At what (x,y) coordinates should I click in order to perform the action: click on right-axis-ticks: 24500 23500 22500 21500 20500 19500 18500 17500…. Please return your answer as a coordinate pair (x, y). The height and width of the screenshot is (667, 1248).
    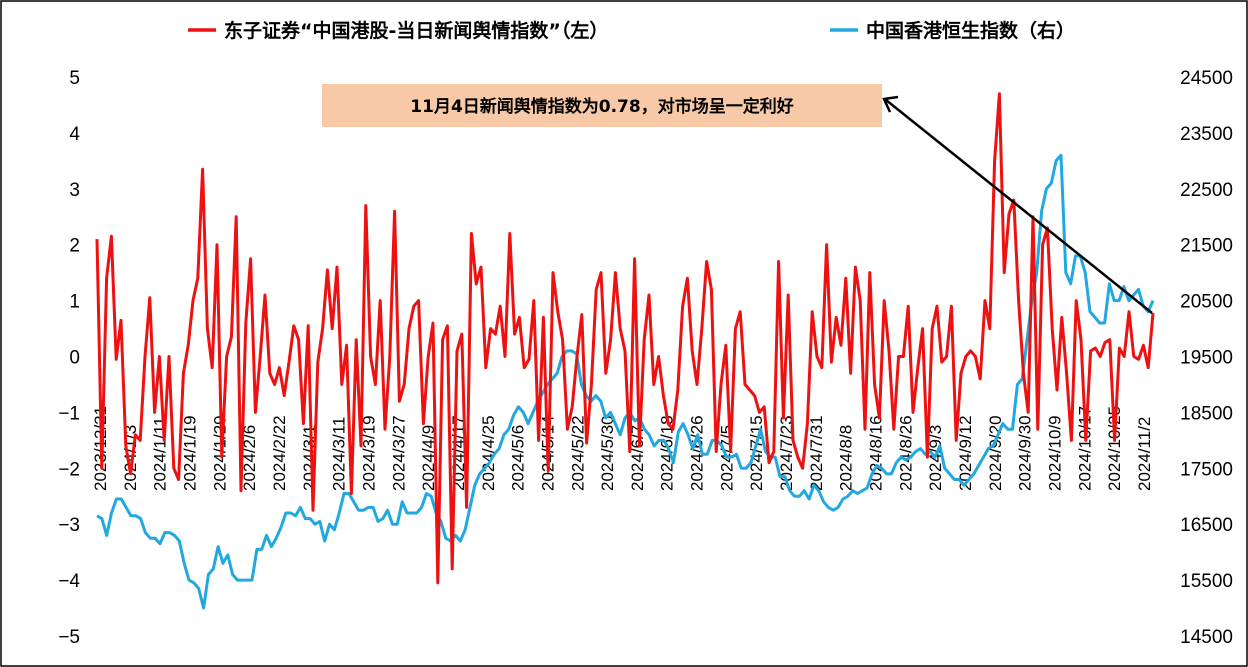
    Looking at the image, I should click on (1206, 358).